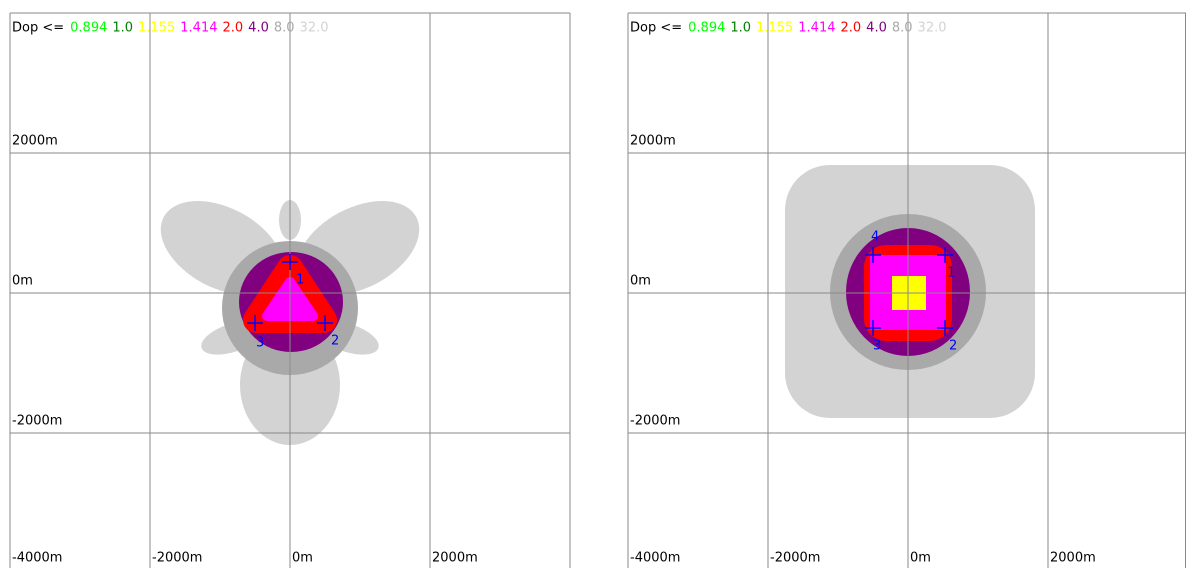  I want to click on station-label: 4, so click(875, 237).